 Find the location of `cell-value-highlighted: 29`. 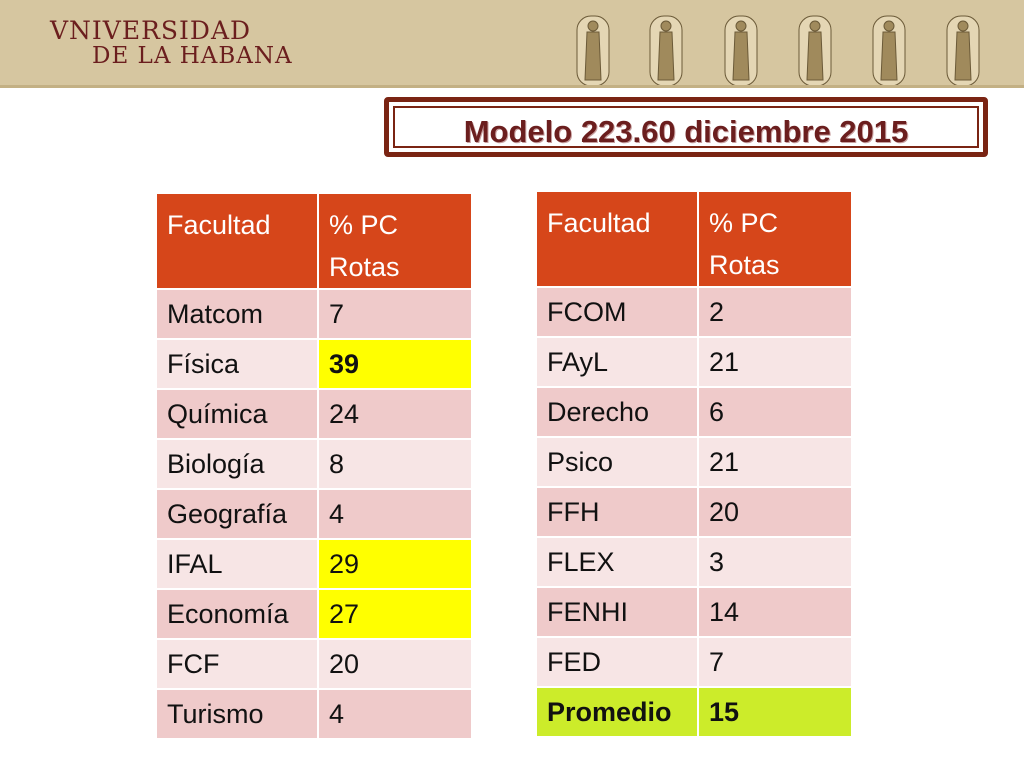

cell-value-highlighted: 29 is located at coordinates (395, 564).